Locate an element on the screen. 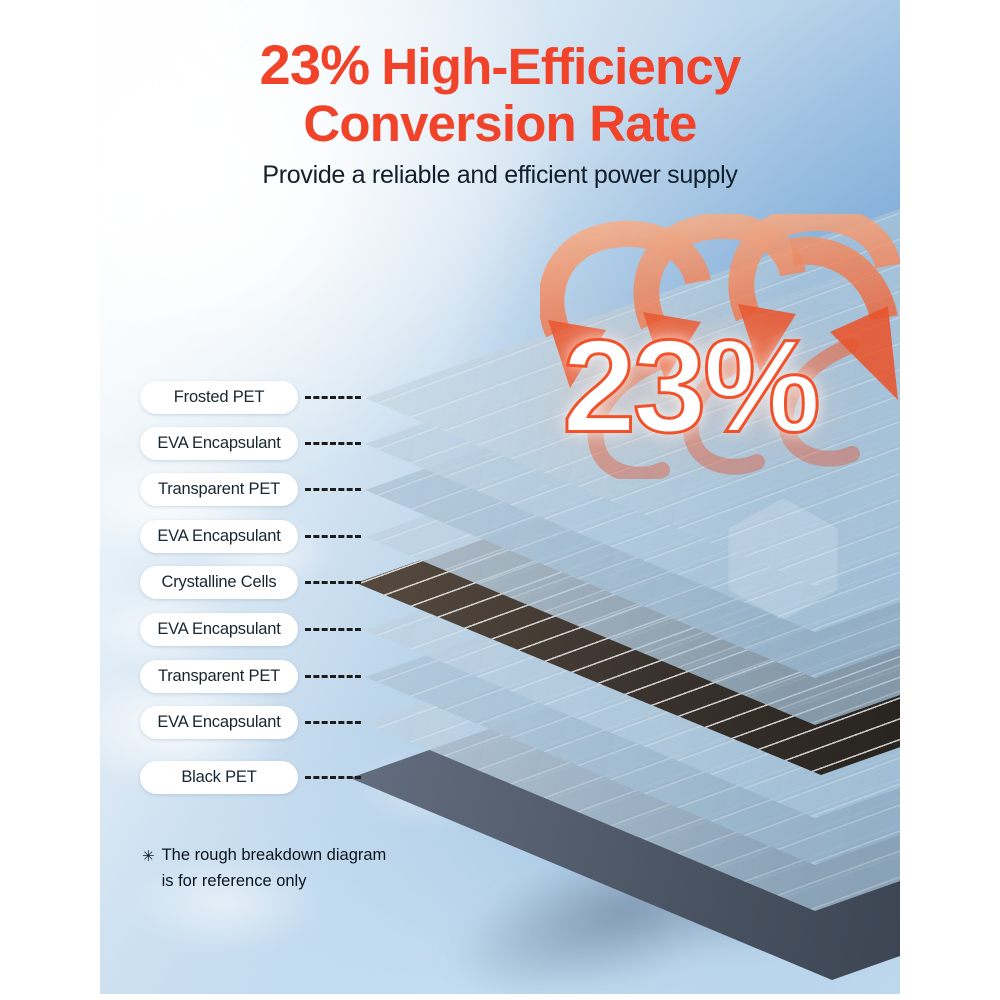  layer-label-crystalline-cells-5: Crystalline Cells is located at coordinates (250, 582).